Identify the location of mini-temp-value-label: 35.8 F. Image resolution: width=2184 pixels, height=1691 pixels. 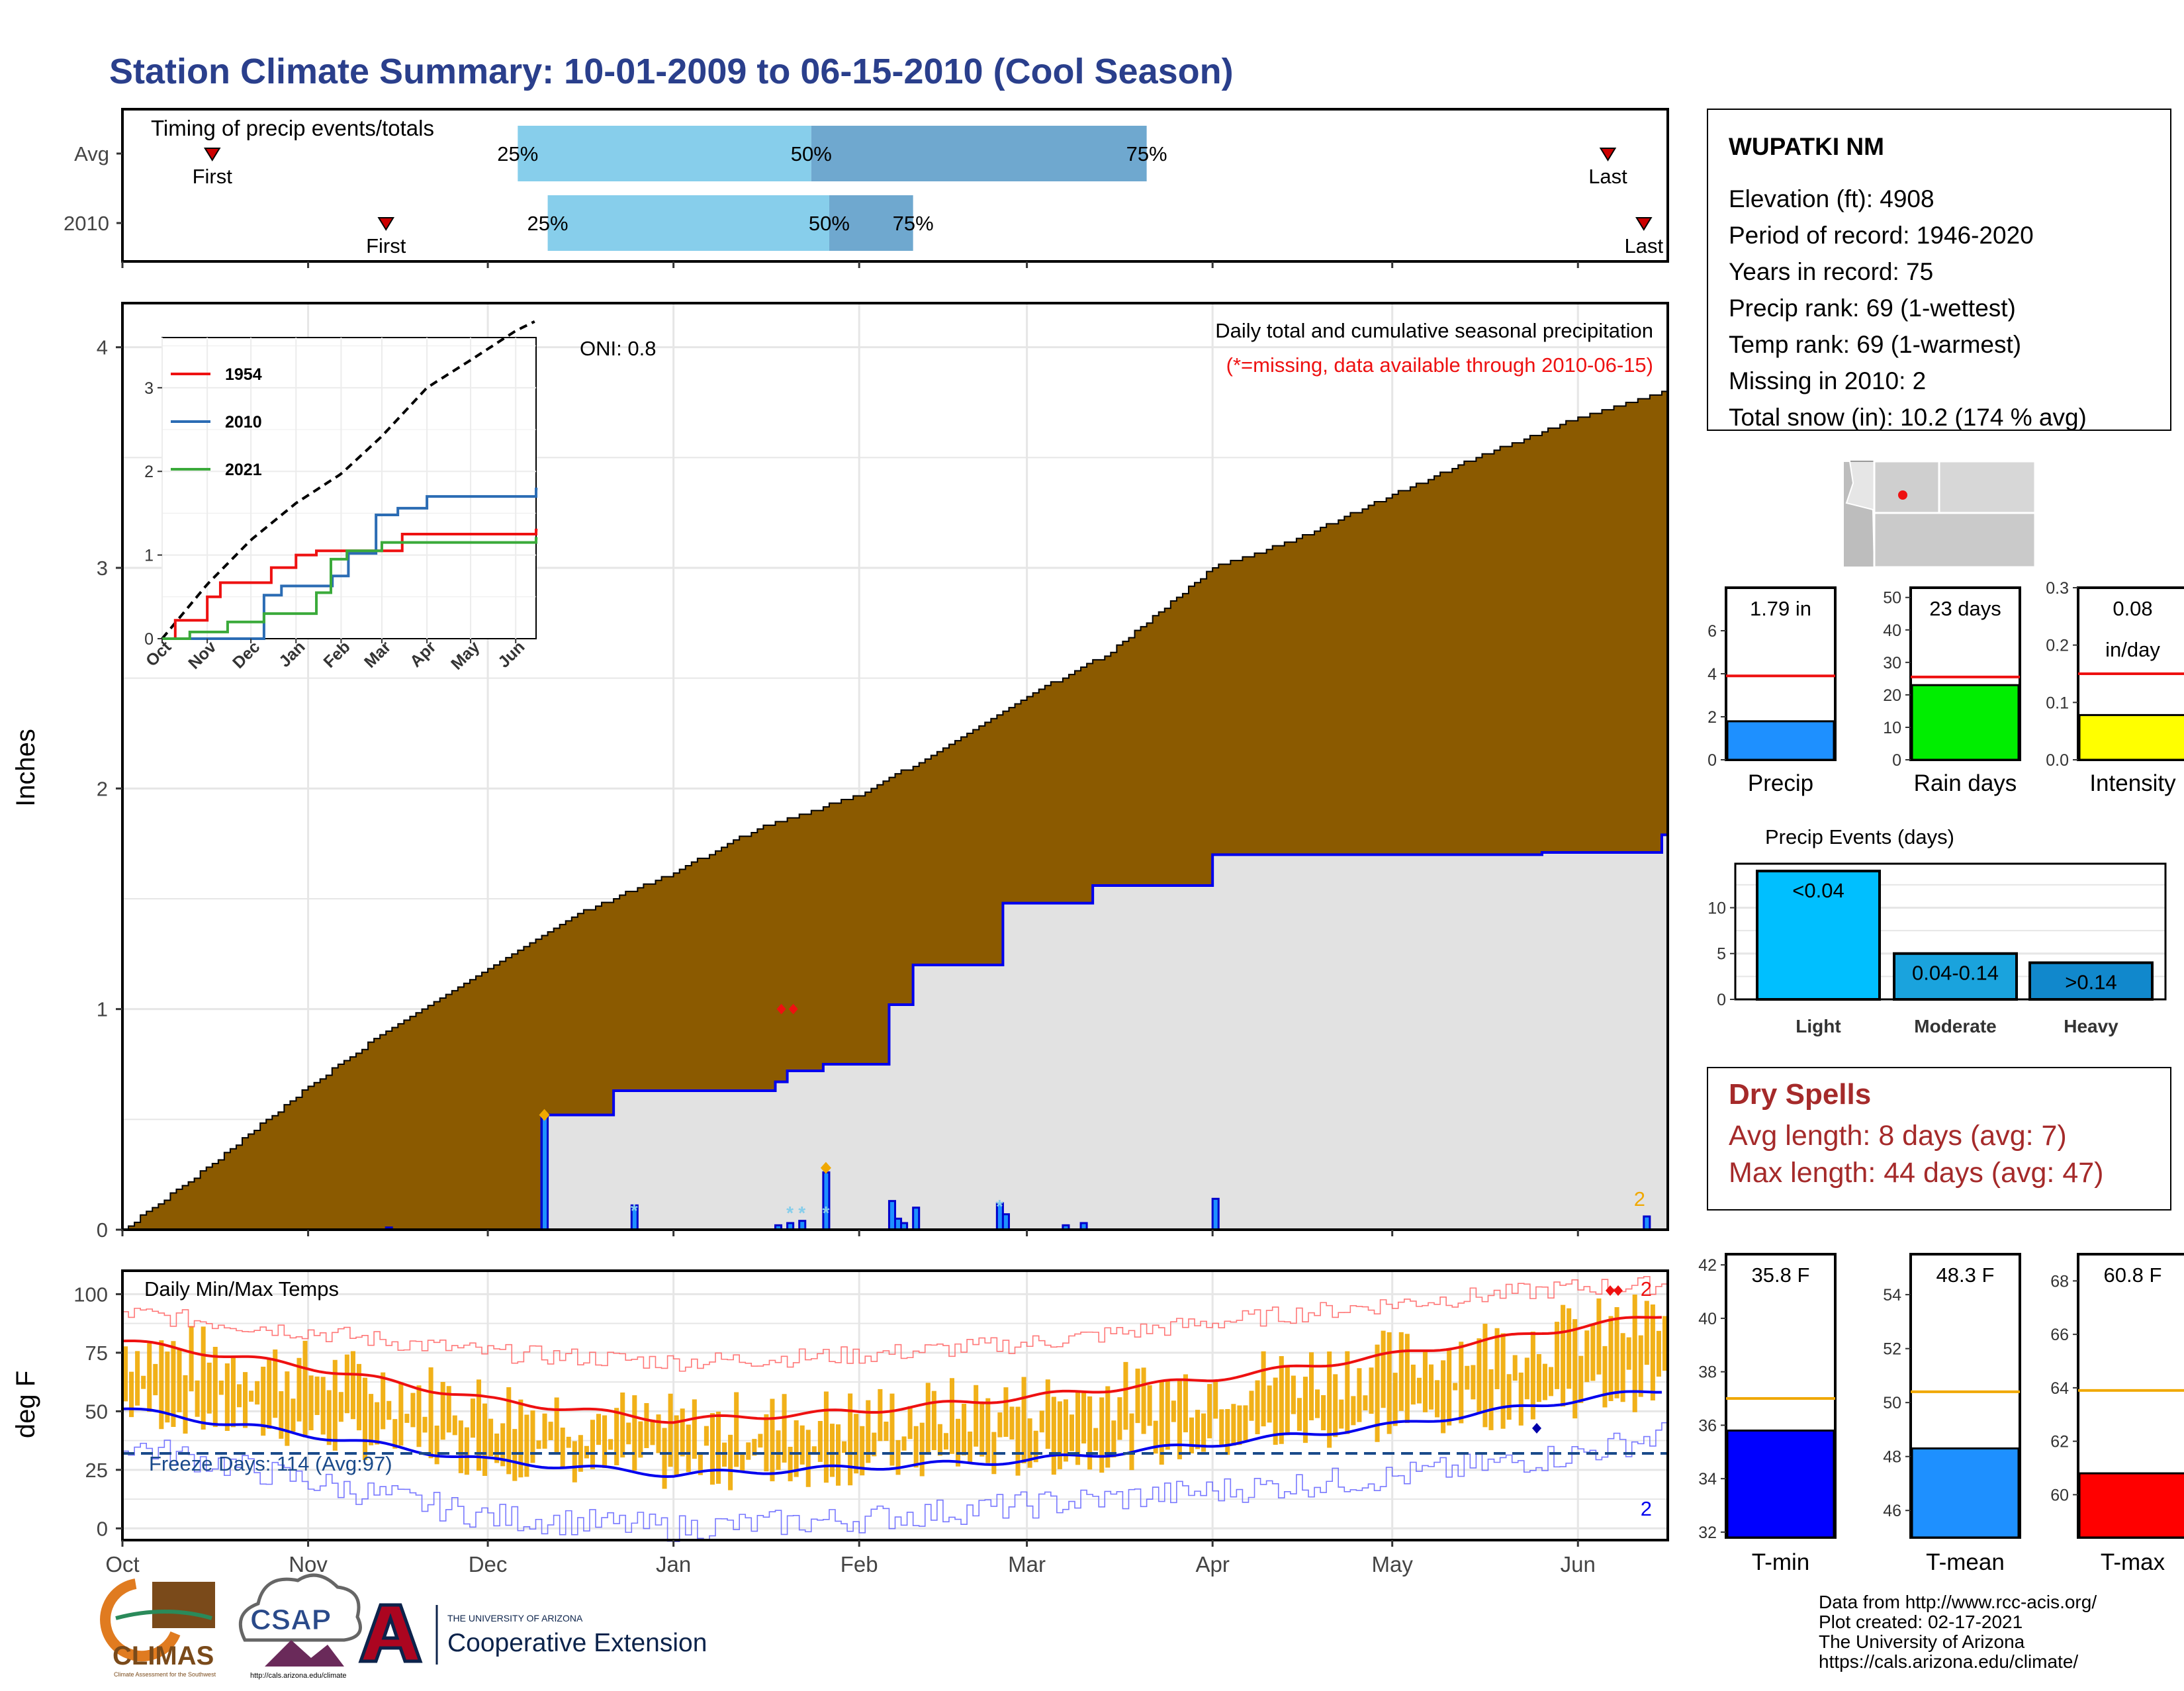
(1781, 1275).